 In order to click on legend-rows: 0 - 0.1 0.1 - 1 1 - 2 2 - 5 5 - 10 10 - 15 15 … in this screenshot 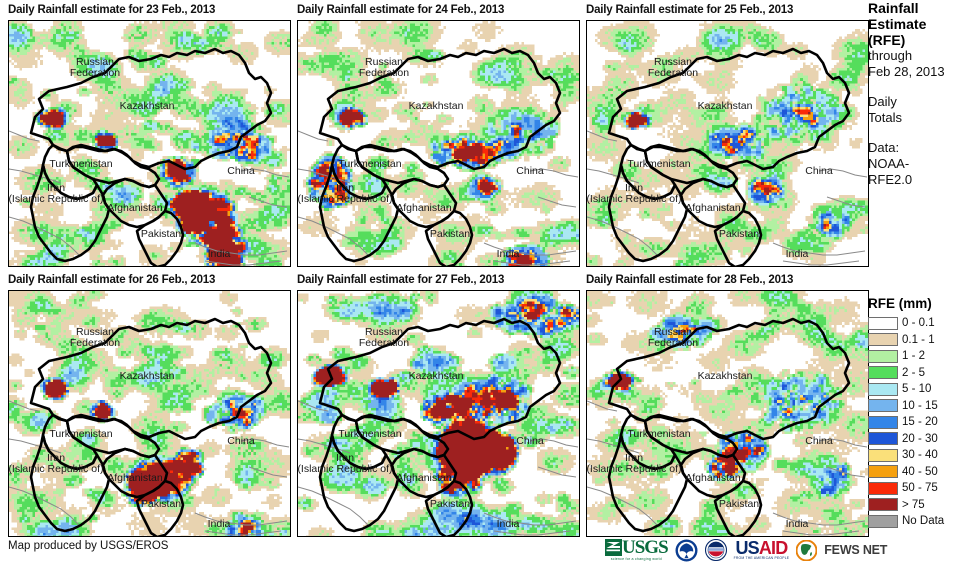, I will do `click(916, 422)`.